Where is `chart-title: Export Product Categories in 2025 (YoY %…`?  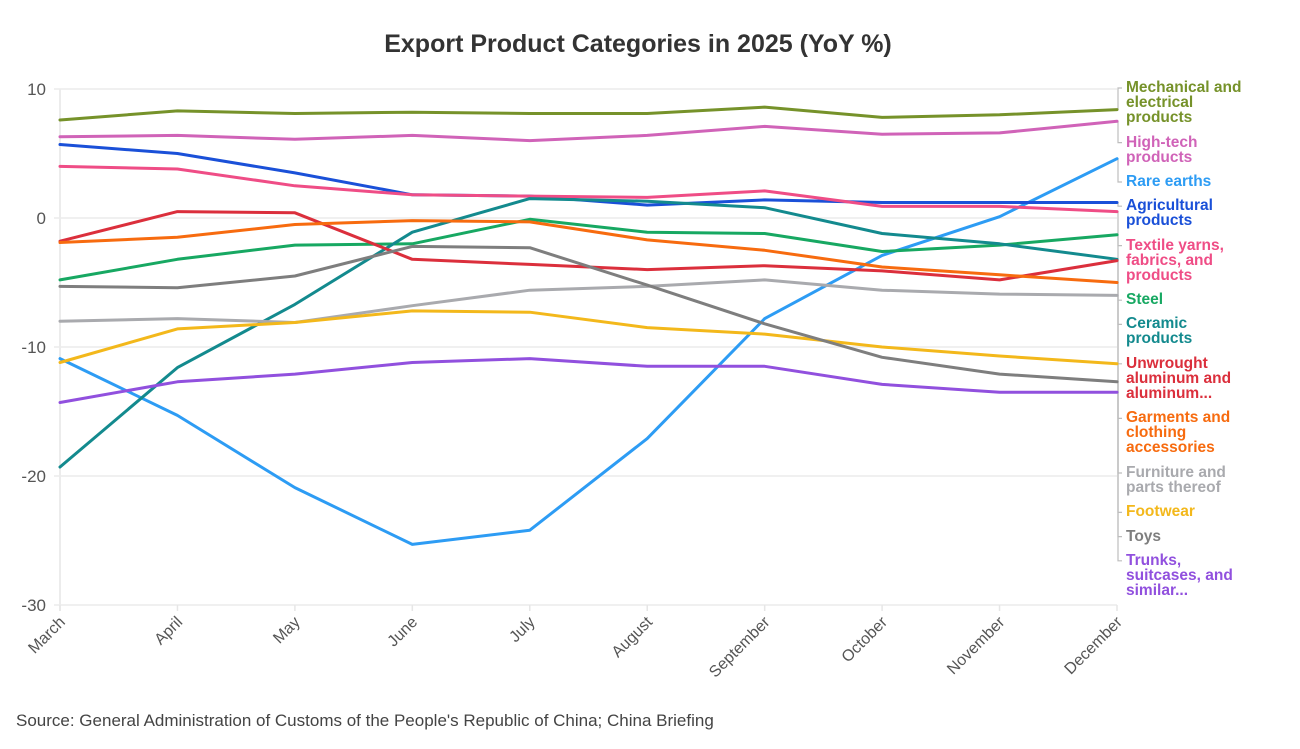
chart-title: Export Product Categories in 2025 (YoY %… is located at coordinates (638, 44).